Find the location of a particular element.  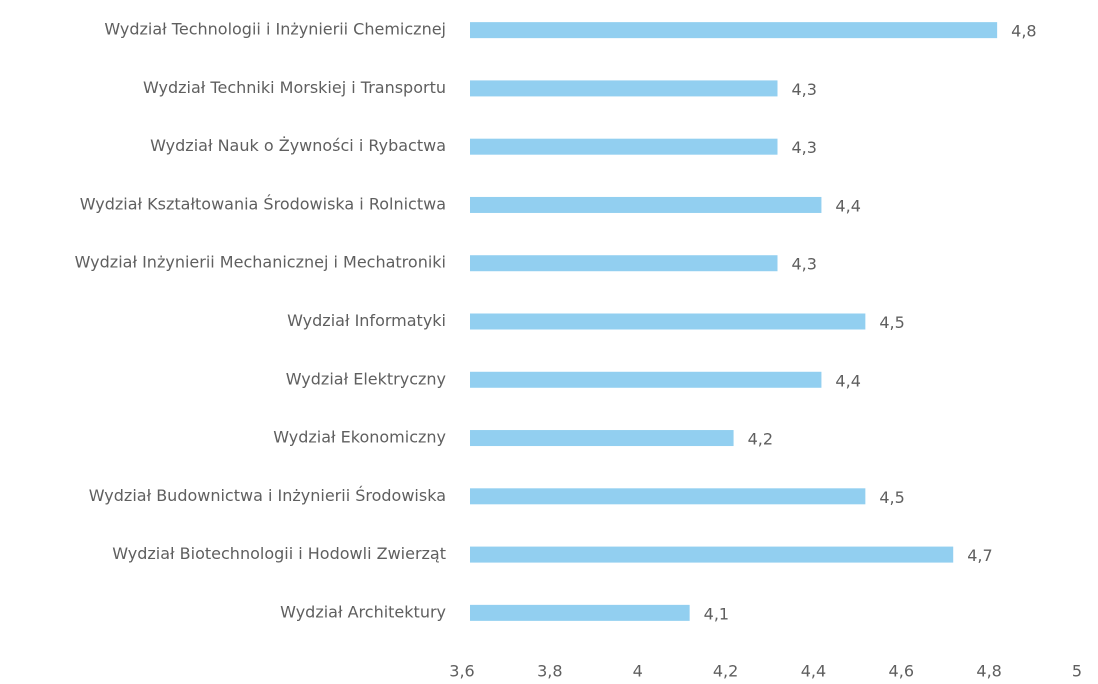

y-tick-label: Wydział Nauk o Żywności i Rybactwa is located at coordinates (298, 145).